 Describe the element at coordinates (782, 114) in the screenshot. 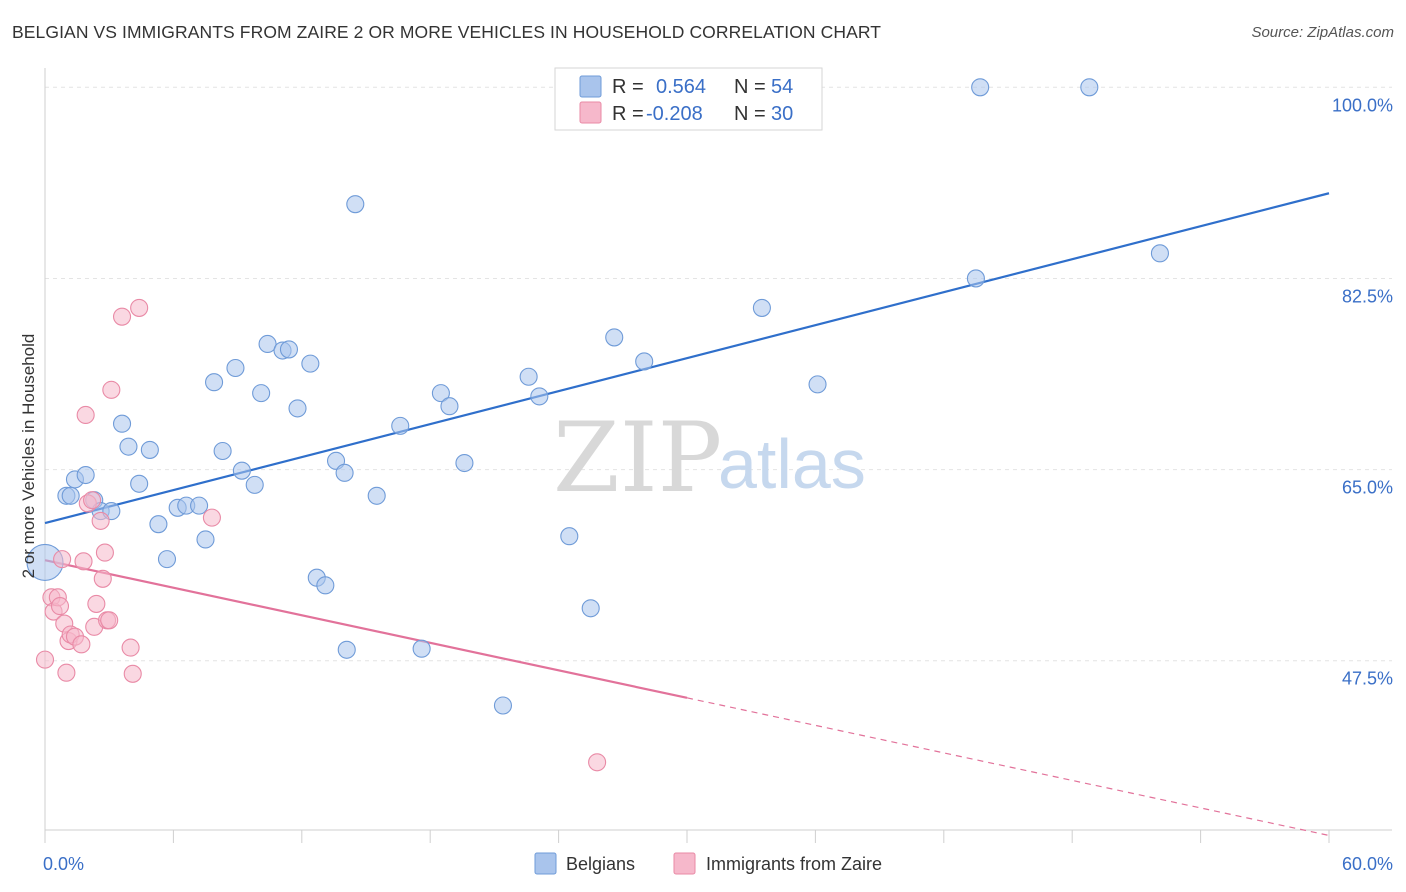

I see `legend-n-value-2: 30` at that location.